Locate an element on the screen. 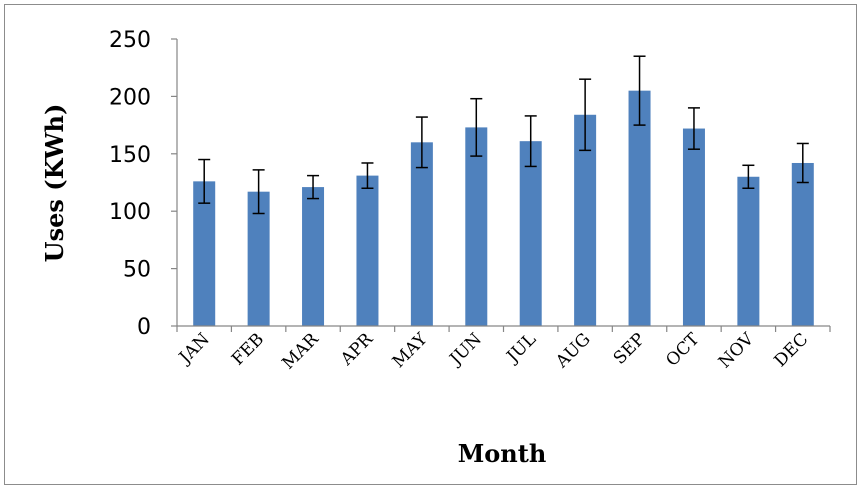  x-tick-label-sep: SEP is located at coordinates (629, 348).